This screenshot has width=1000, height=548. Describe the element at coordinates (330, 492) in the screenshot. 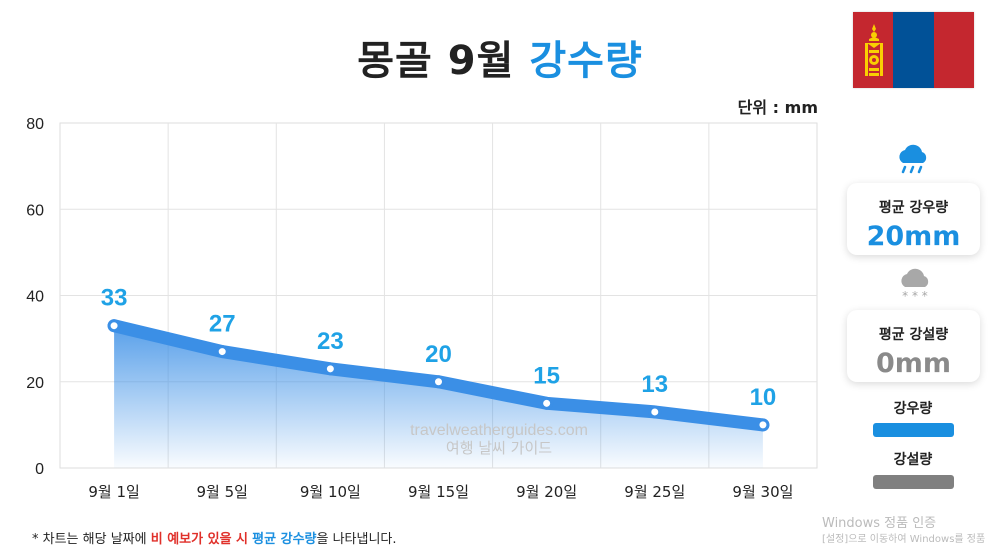

I see `x-tick-label: 9월 10일` at that location.